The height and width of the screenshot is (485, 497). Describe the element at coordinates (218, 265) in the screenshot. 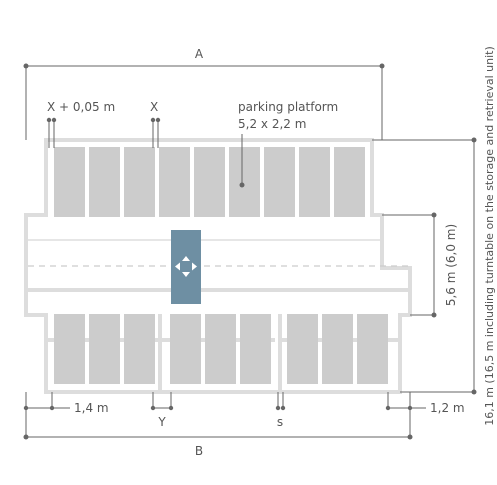

I see `drive-lane` at that location.